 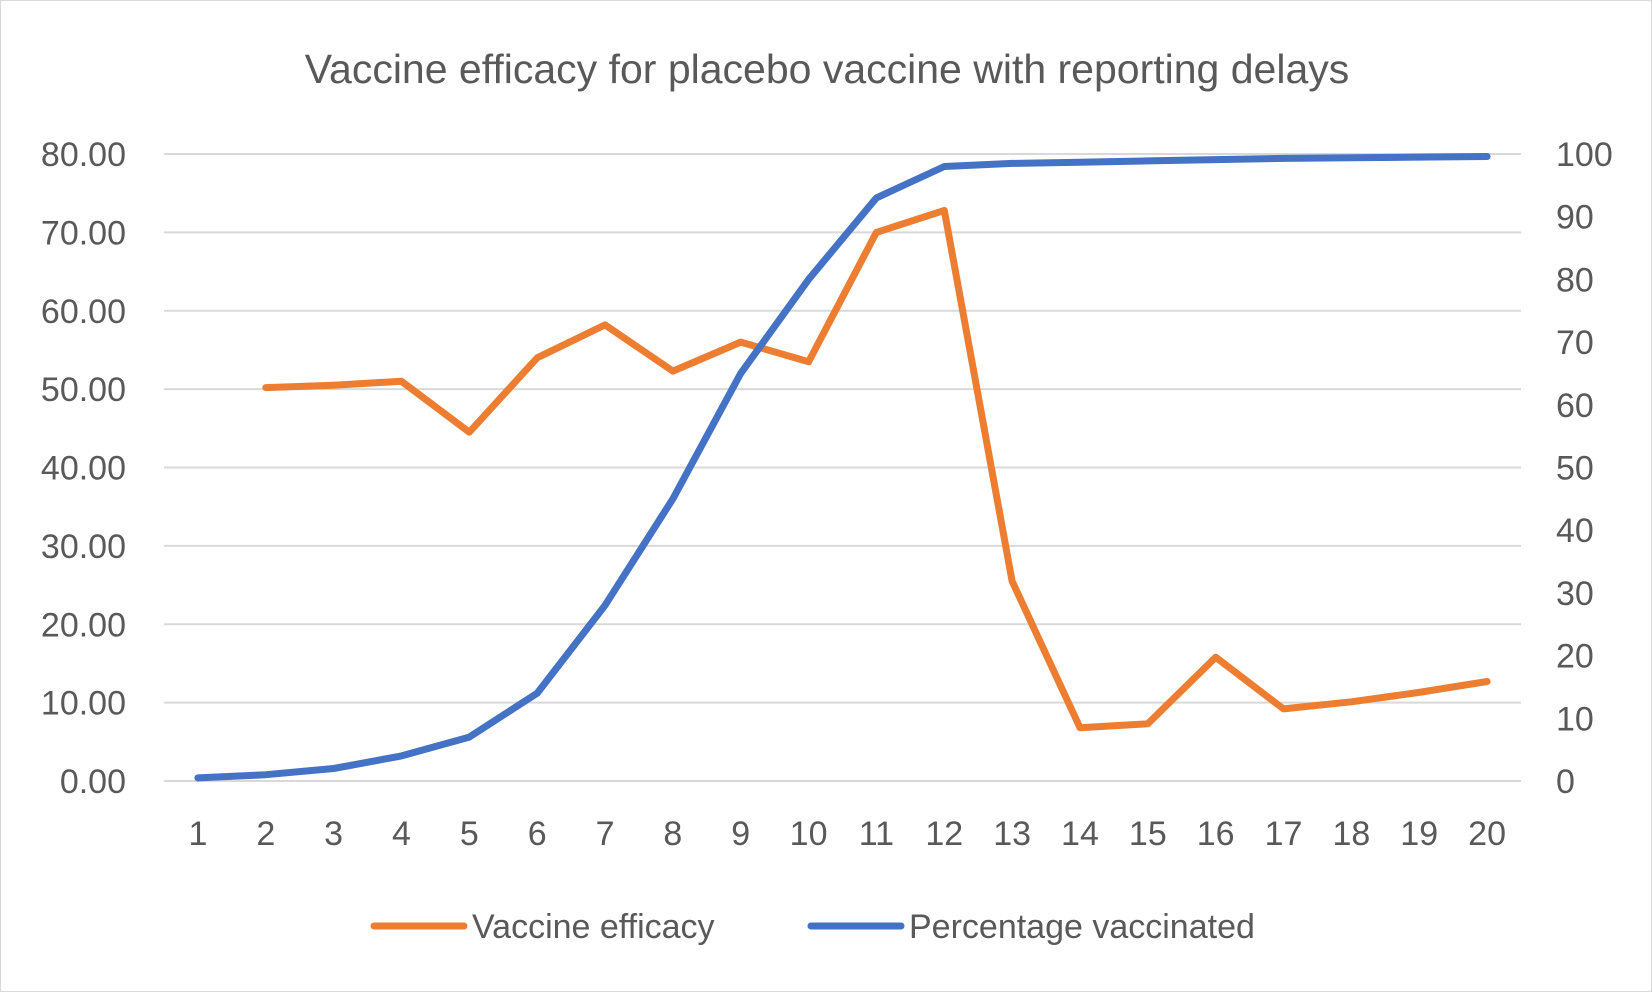 I want to click on x-axis-tick-label: 10, so click(x=809, y=834).